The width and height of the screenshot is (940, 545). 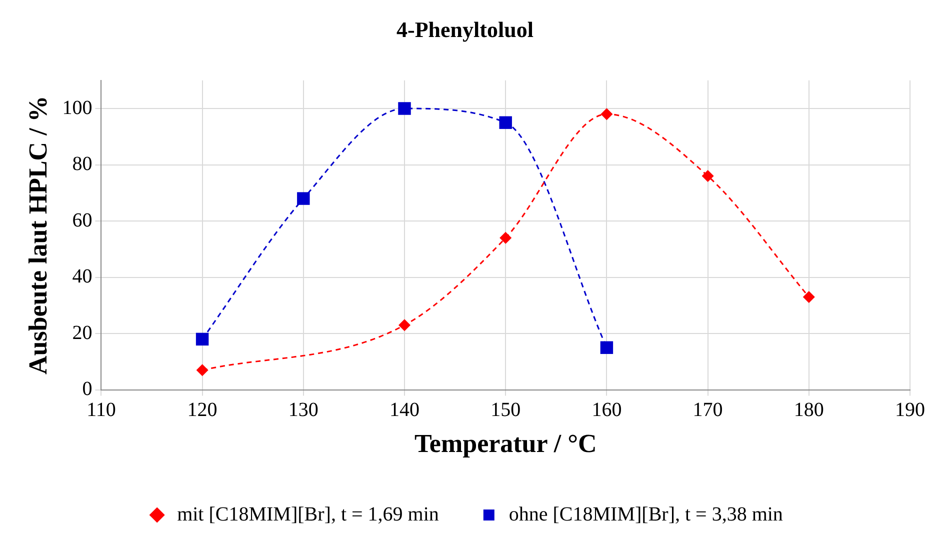 What do you see at coordinates (707, 410) in the screenshot?
I see `x-tick-label: 170` at bounding box center [707, 410].